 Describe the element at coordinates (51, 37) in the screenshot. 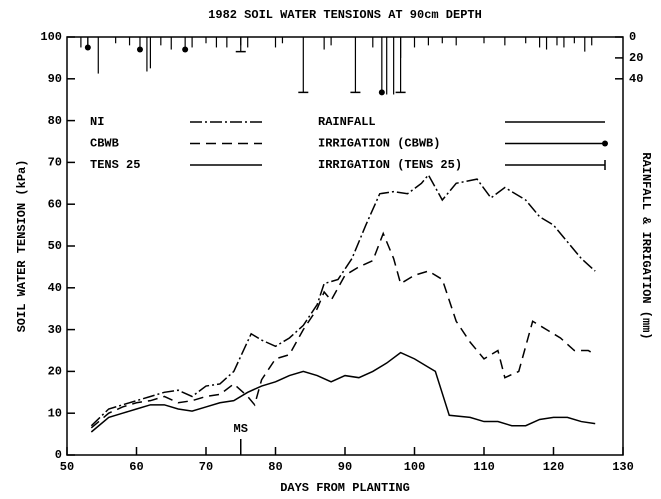

I see `y-tick-label: 100` at that location.